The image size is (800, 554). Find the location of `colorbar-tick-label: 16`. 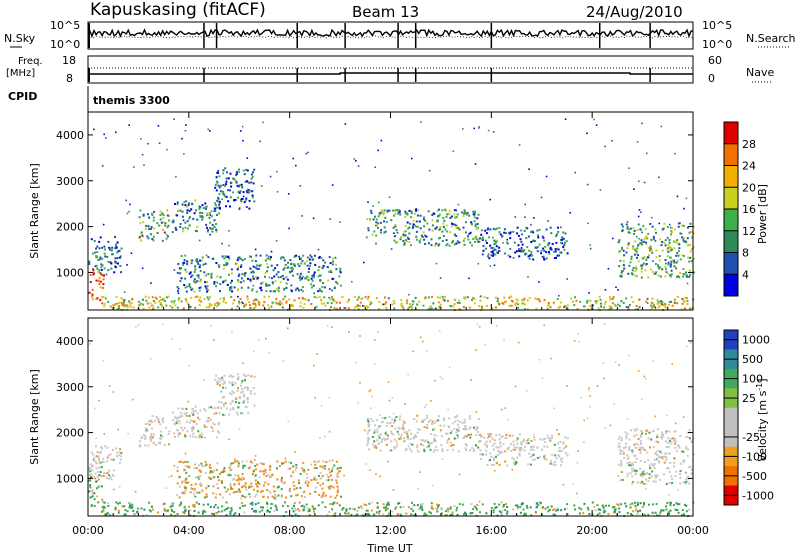

colorbar-tick-label: 16 is located at coordinates (749, 209).